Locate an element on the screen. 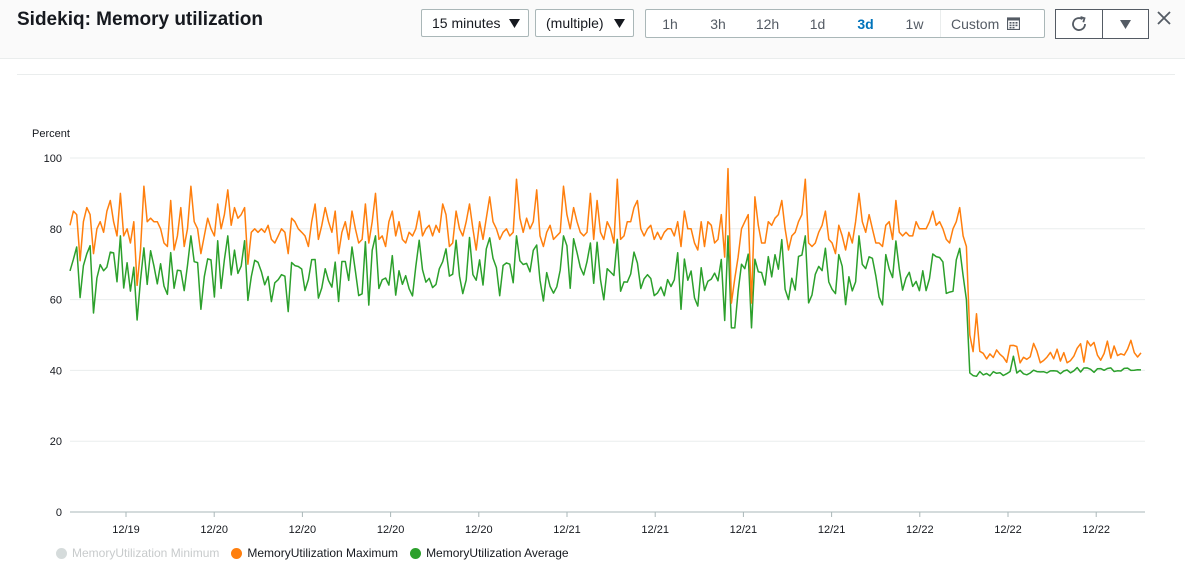 The image size is (1185, 578). statistic-value: (multiple) is located at coordinates (575, 23).